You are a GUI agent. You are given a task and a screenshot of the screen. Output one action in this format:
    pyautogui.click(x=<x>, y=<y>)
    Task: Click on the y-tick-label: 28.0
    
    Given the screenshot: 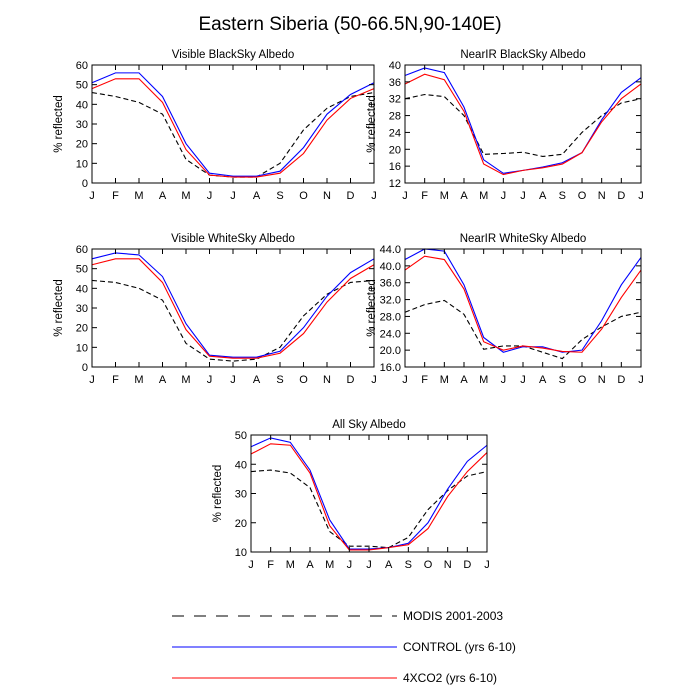 What is the action you would take?
    pyautogui.click(x=390, y=317)
    